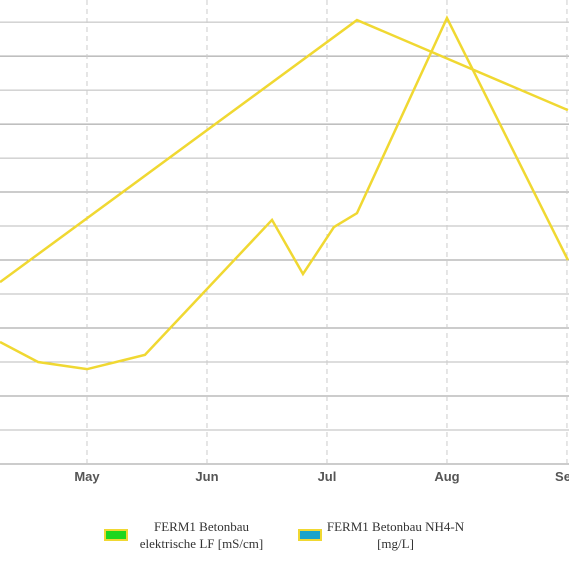 The image size is (569, 582). Describe the element at coordinates (395, 535) in the screenshot. I see `legend-label: FERM1 Betonbau NH4-N [mg/L]` at that location.